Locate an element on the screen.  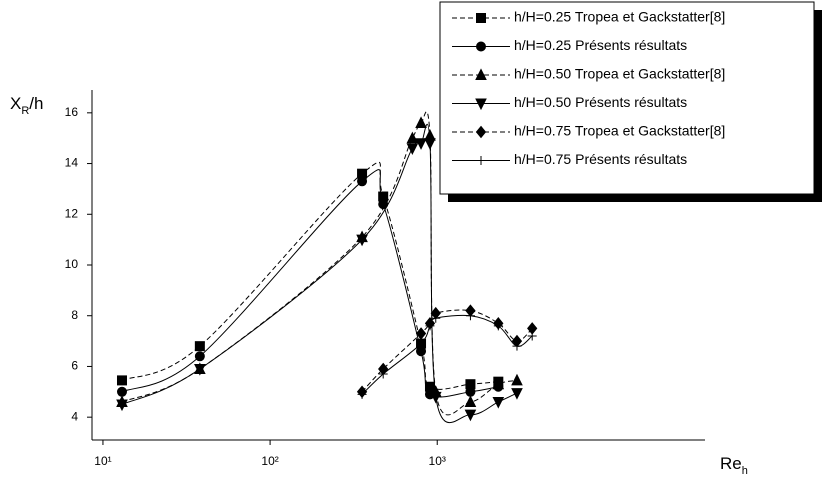
y-tick-label: 8 is located at coordinates (74, 315).